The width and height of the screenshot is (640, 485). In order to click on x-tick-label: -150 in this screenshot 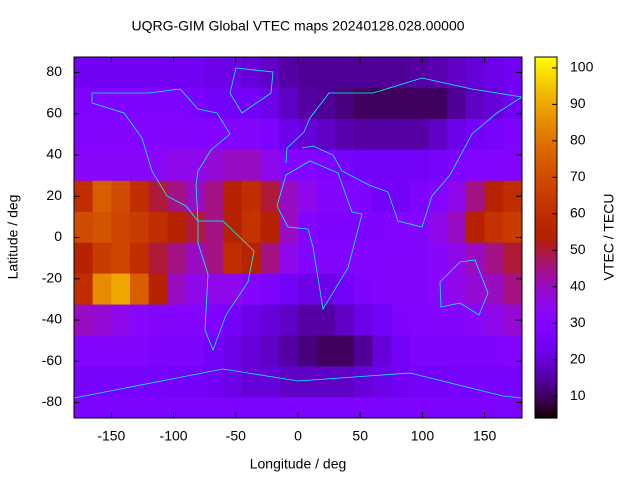, I will do `click(111, 436)`.